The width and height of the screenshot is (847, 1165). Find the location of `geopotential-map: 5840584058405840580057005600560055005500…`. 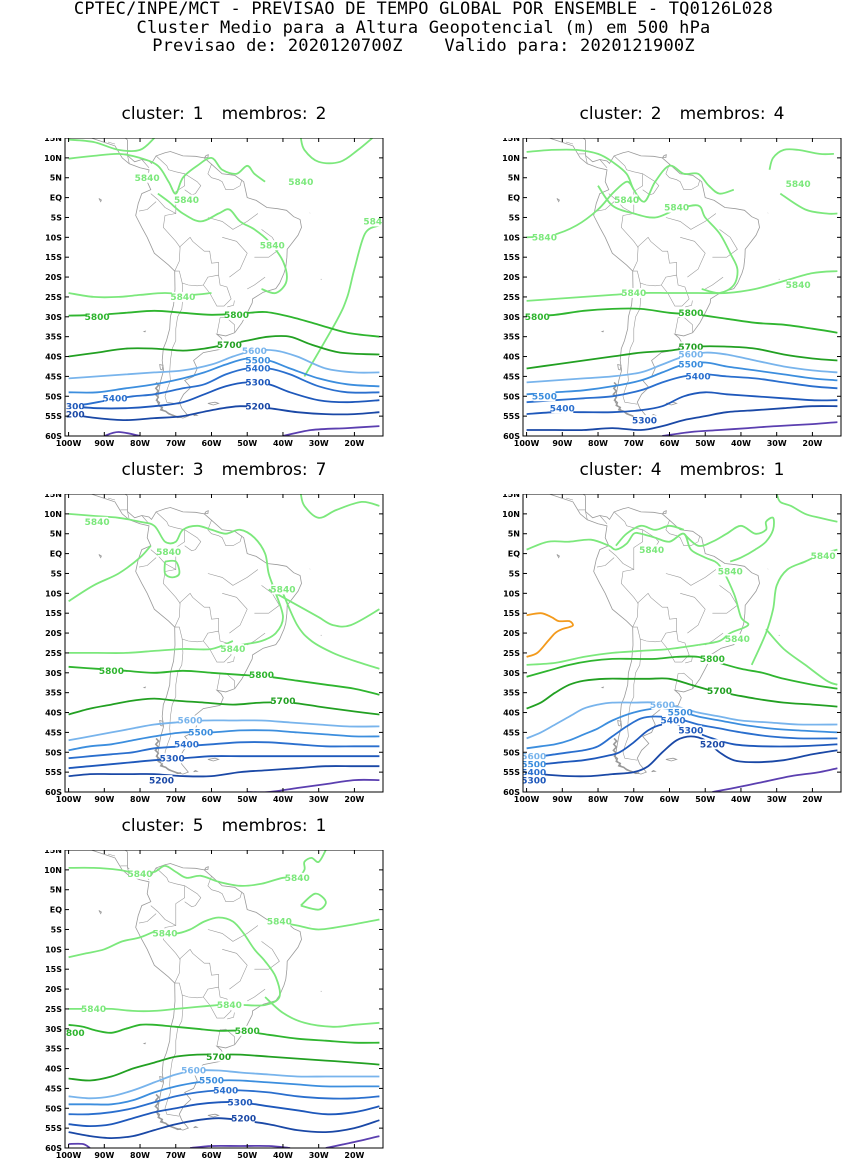

geopotential-map: 5840584058405840580057005600560055005500… is located at coordinates (666, 651).